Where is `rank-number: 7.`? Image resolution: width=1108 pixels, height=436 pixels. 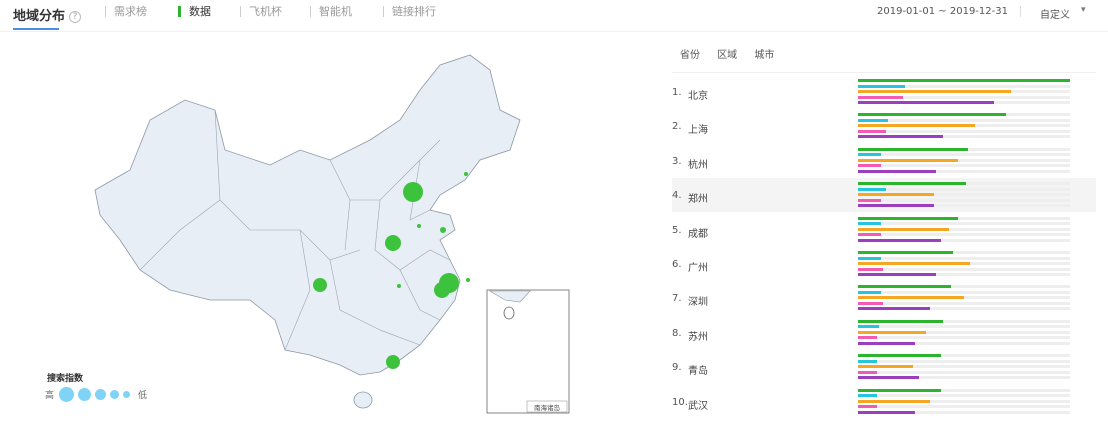 rank-number: 7. is located at coordinates (677, 299).